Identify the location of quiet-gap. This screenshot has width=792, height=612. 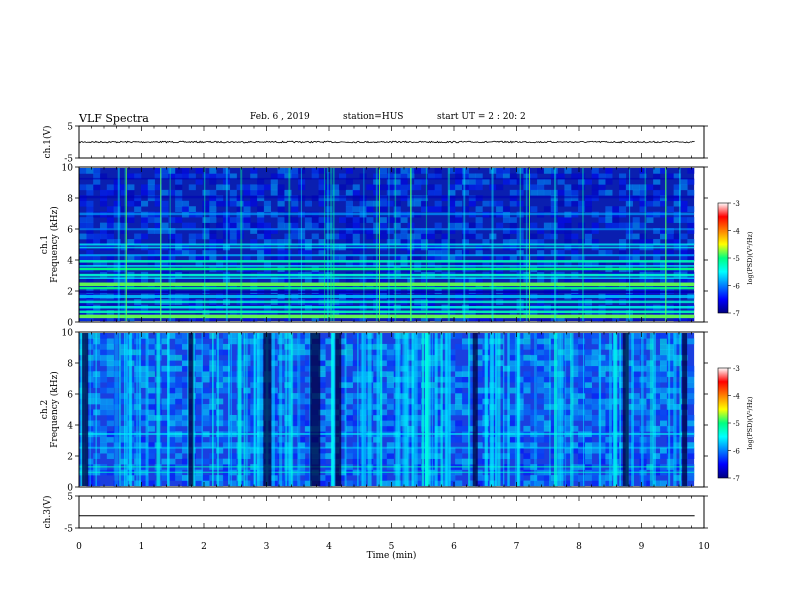
(685, 409).